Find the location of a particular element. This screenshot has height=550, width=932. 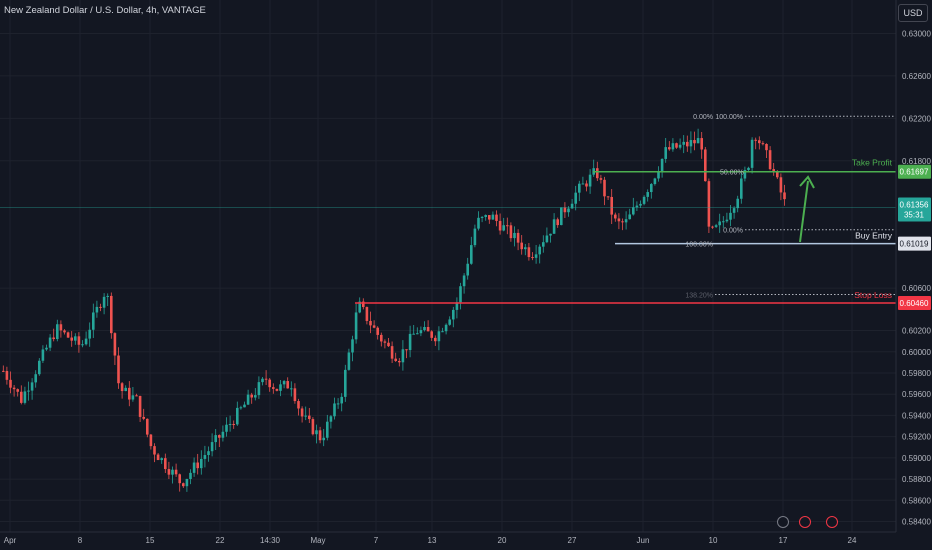

y-tick-label: 0.58800 is located at coordinates (916, 479).